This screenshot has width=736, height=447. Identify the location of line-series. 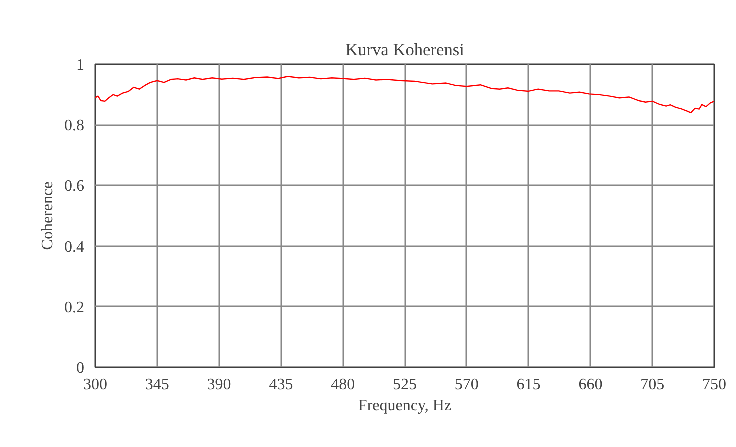
(405, 95).